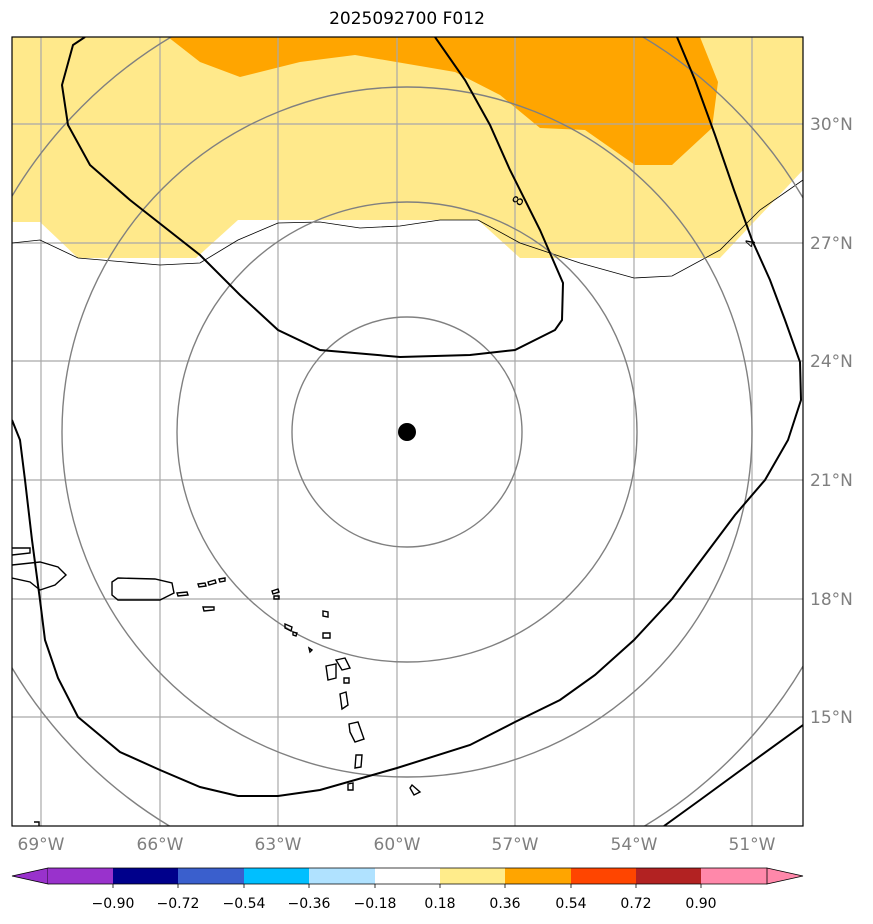 This screenshot has height=924, width=873. I want to click on longitude-labels: 69°W 66°W 63°W 60°W 57°W 54°W 51°W, so click(397, 845).